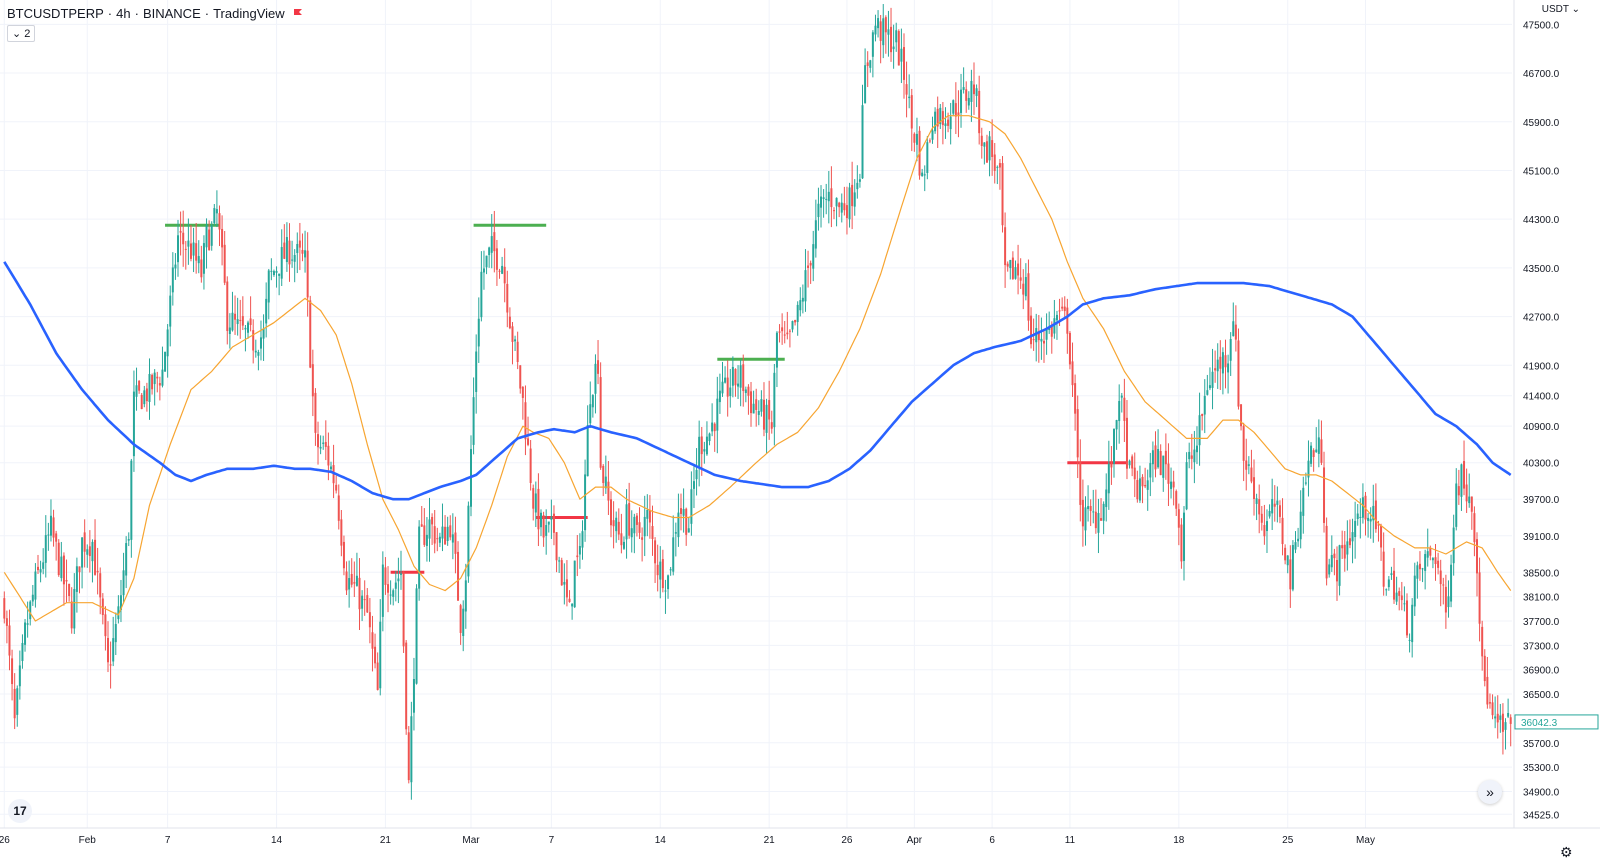  Describe the element at coordinates (21, 33) in the screenshot. I see `indicators-toggle: ⌄ 2` at that location.